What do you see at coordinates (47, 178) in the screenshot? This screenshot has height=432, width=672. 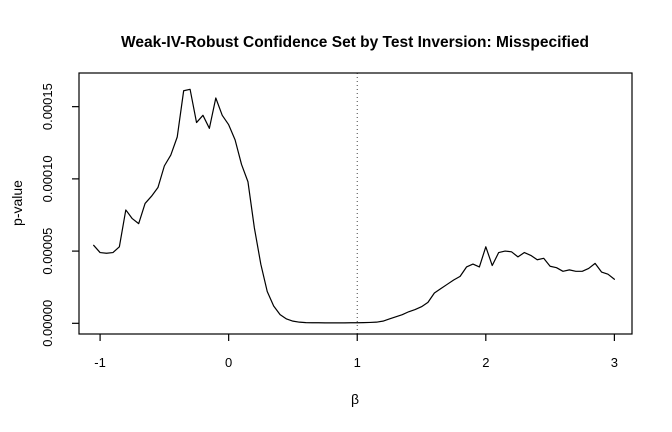 I see `y-tick-label: 0.00010` at bounding box center [47, 178].